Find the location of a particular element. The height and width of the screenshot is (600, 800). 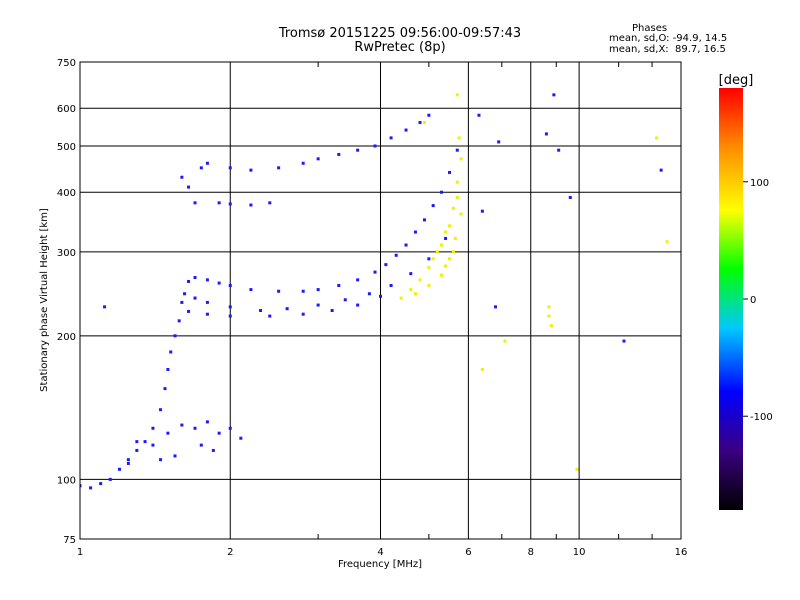

x-tick-label: 10 is located at coordinates (579, 552).